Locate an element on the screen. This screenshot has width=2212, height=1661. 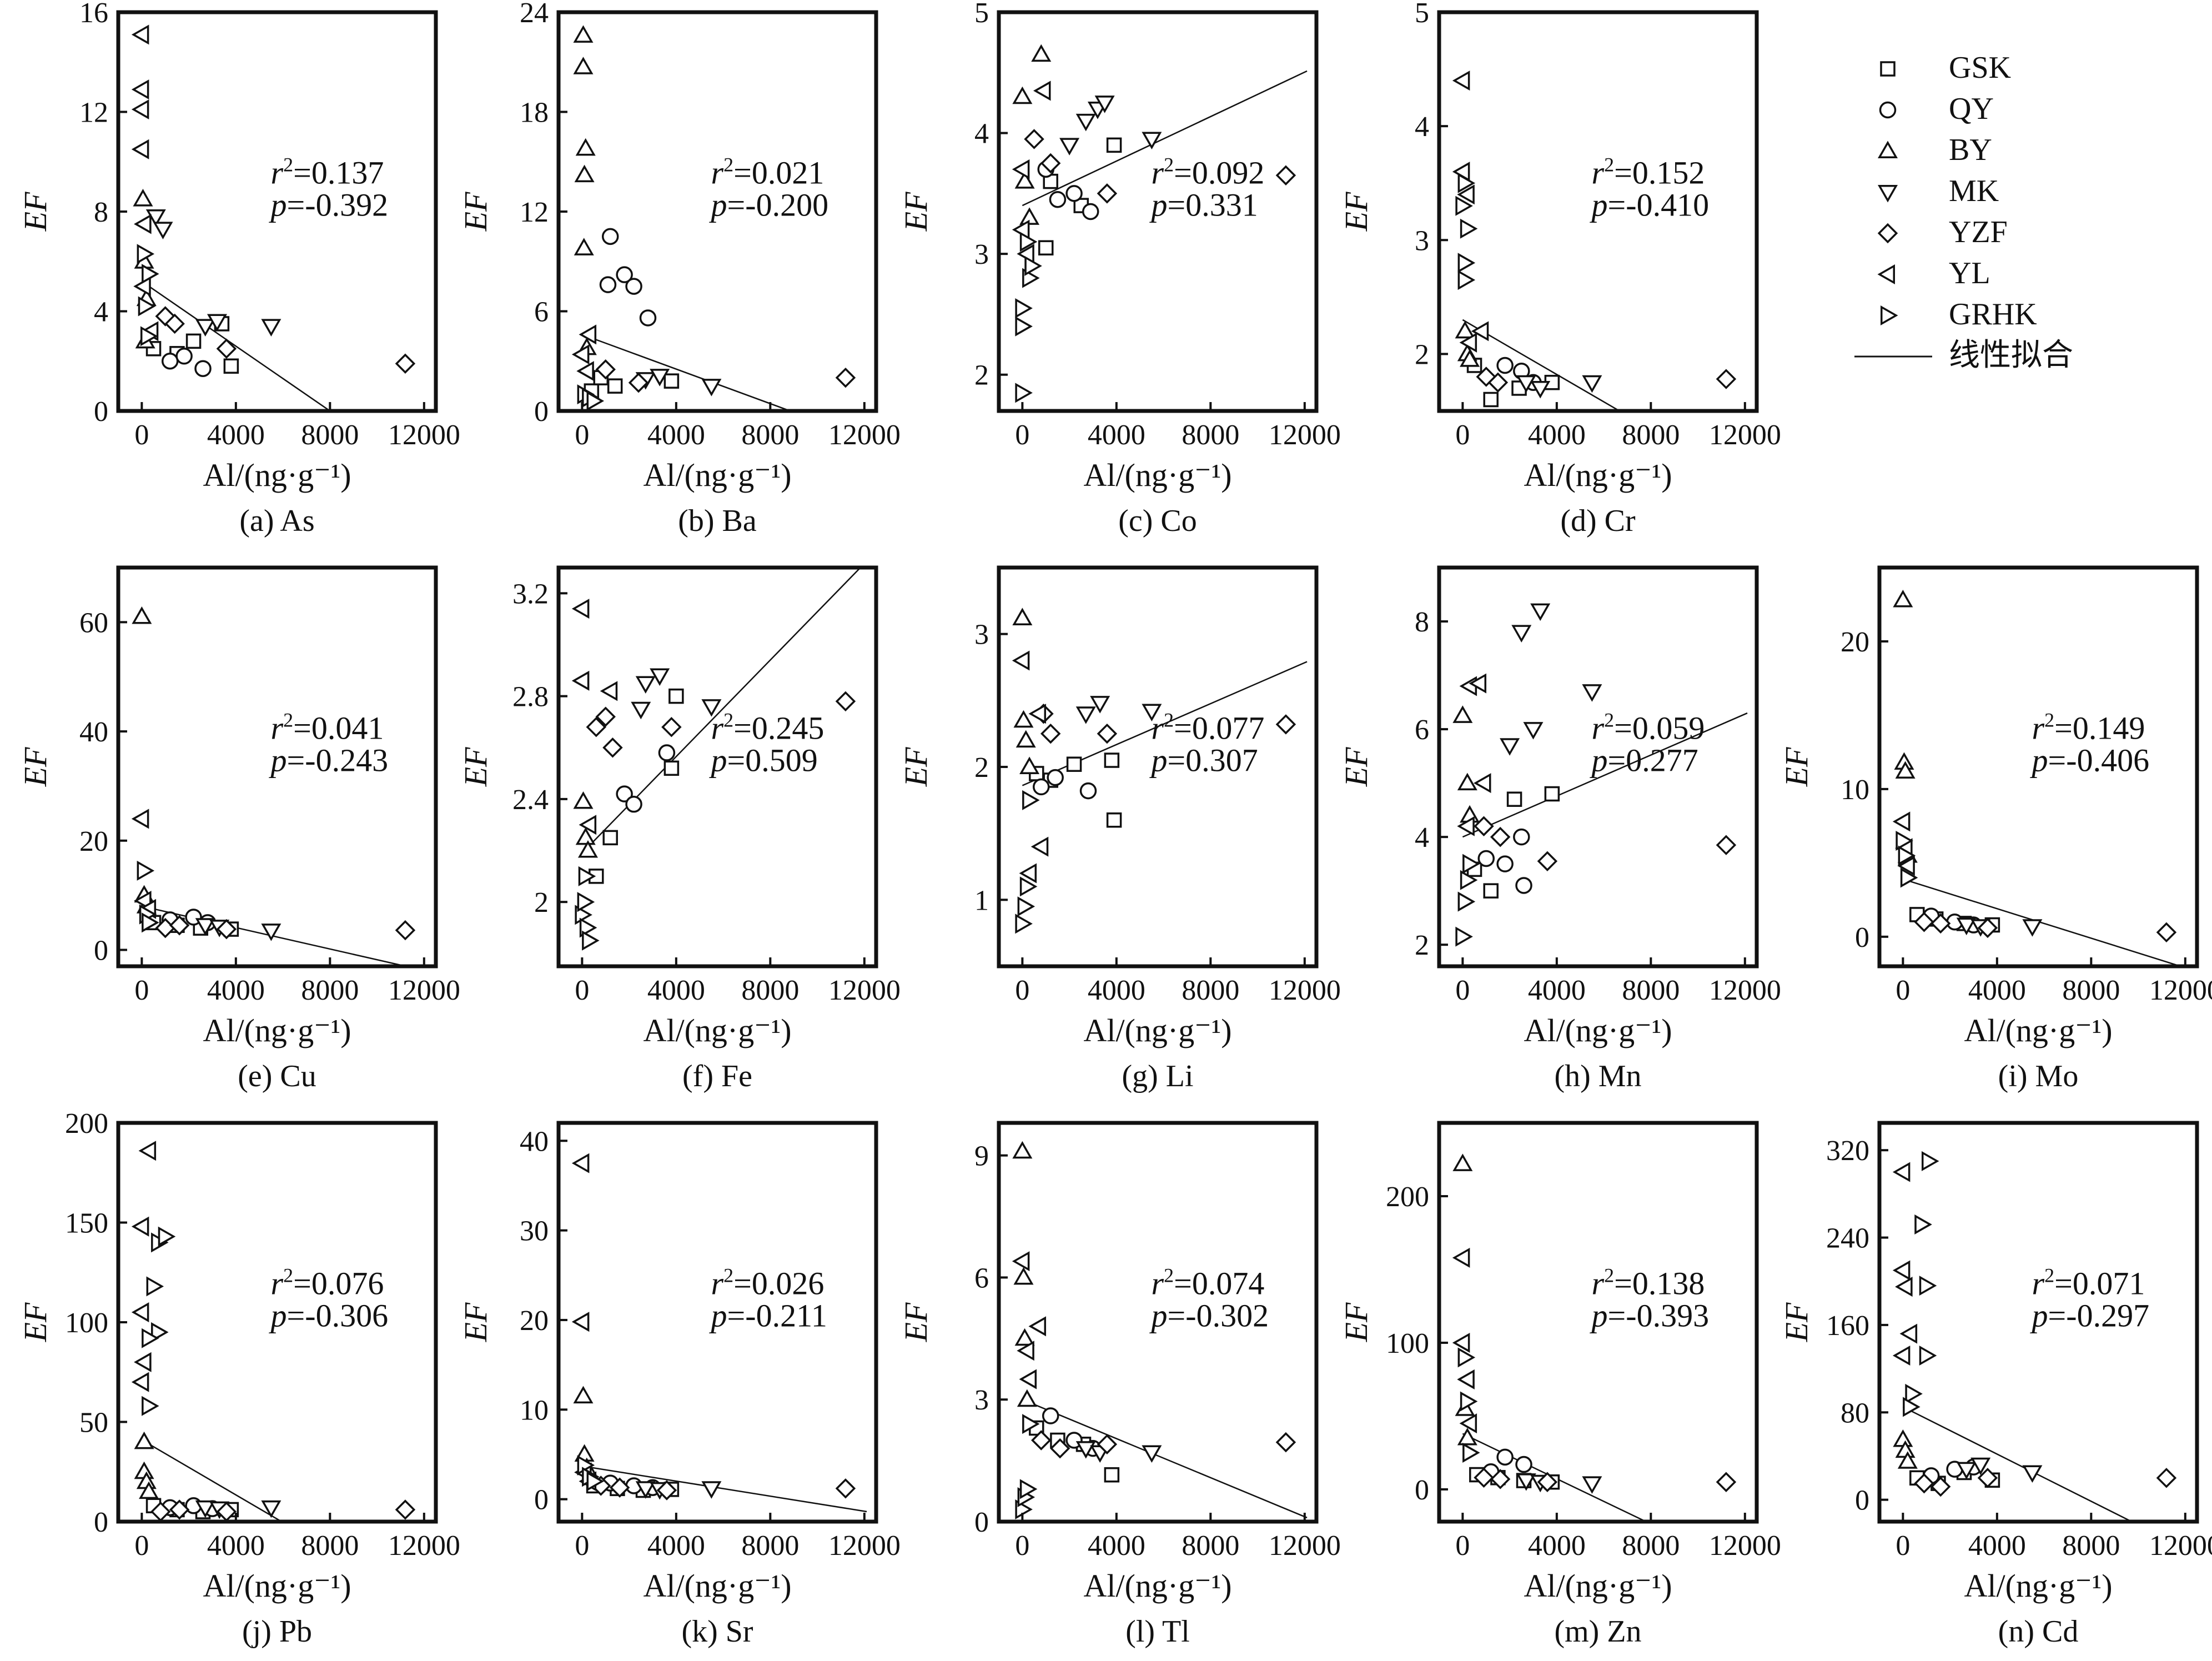
y-tick-label: 30 is located at coordinates (534, 1231).